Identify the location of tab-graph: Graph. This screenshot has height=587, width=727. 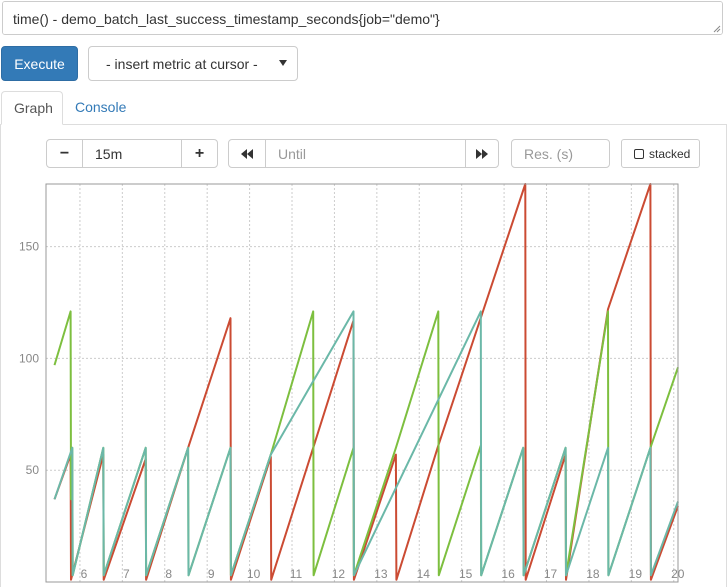
(32, 108).